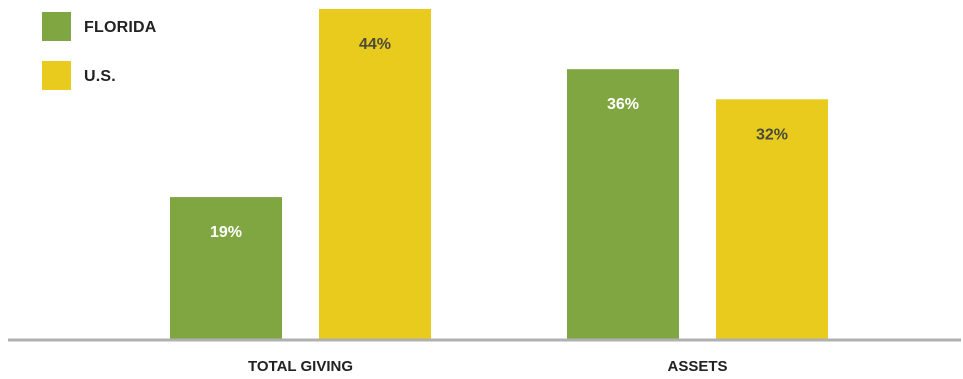 The height and width of the screenshot is (379, 963). Describe the element at coordinates (375, 44) in the screenshot. I see `value-label-1-2: 44%` at that location.